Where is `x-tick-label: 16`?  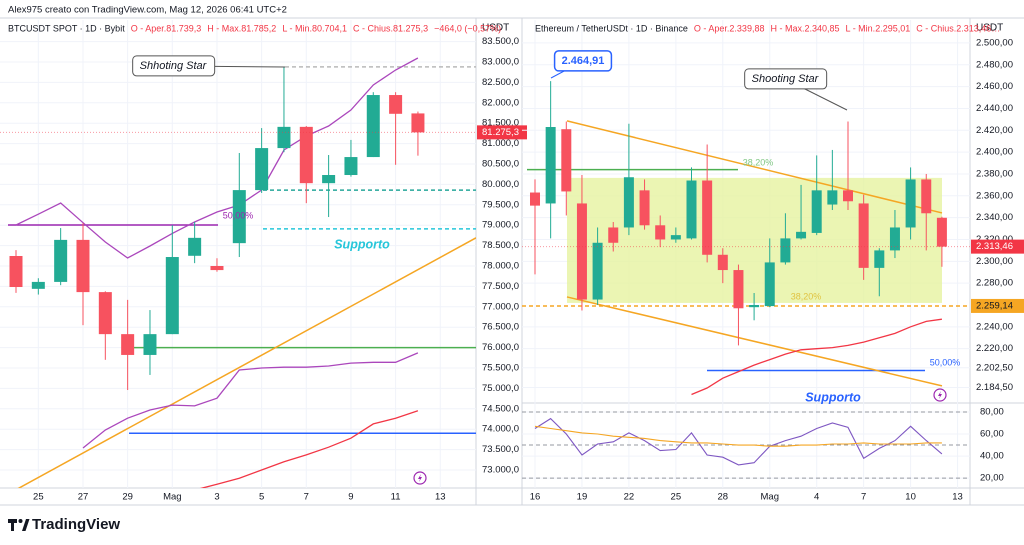 x-tick-label: 16 is located at coordinates (535, 497).